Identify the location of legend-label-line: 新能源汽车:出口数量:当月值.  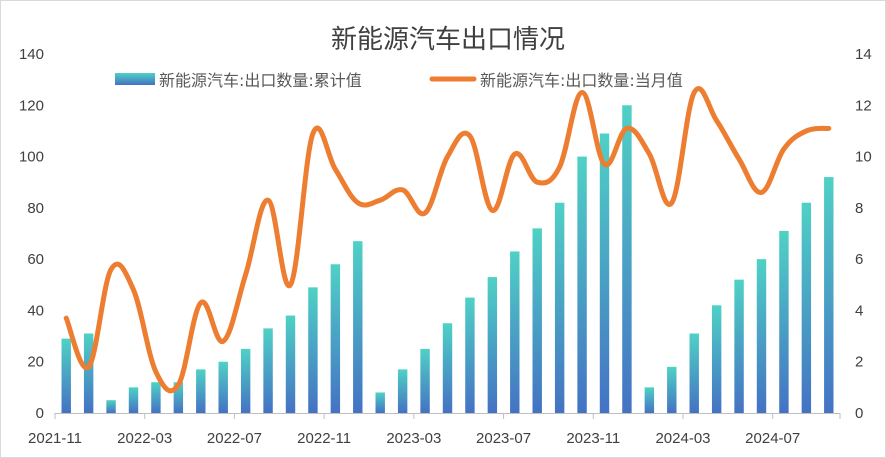
(581, 80).